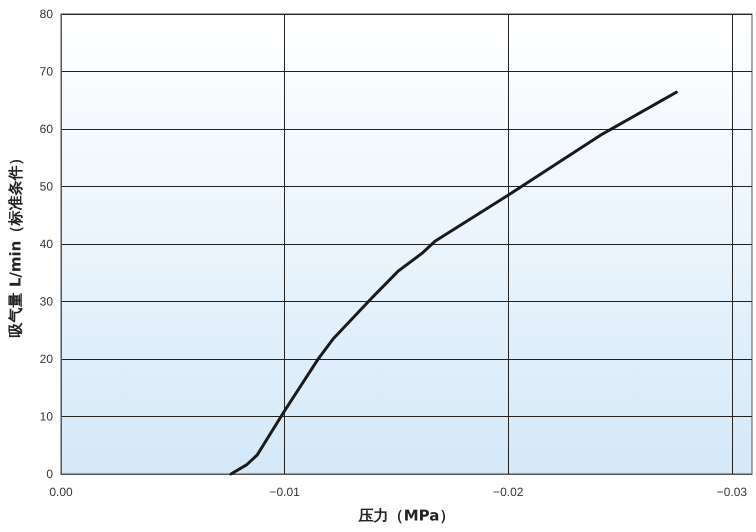  I want to click on y-tick-label: 50, so click(47, 187).